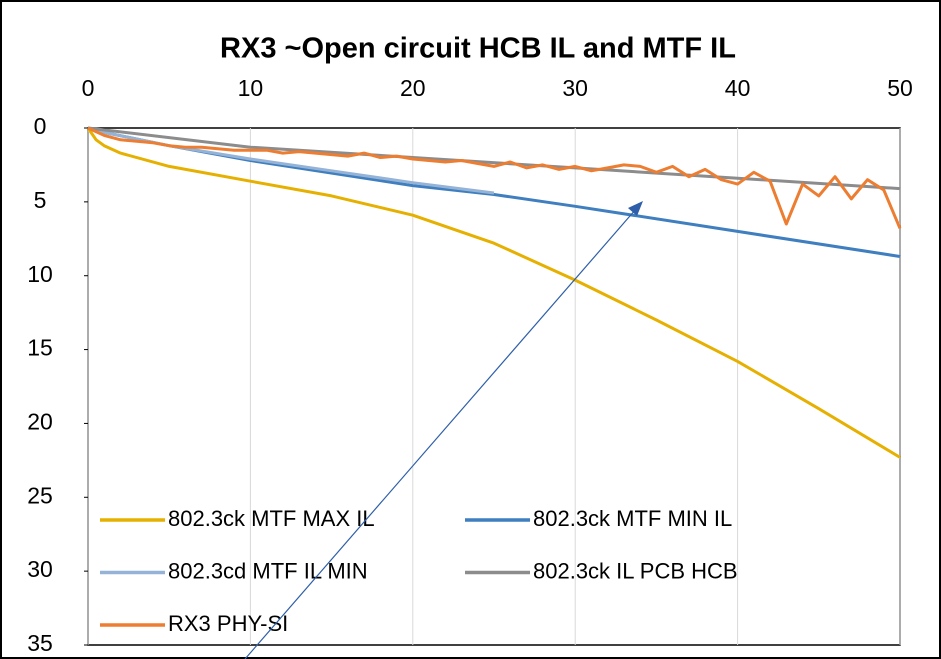 This screenshot has height=659, width=941. What do you see at coordinates (40, 200) in the screenshot?
I see `y-tick-label: 5` at bounding box center [40, 200].